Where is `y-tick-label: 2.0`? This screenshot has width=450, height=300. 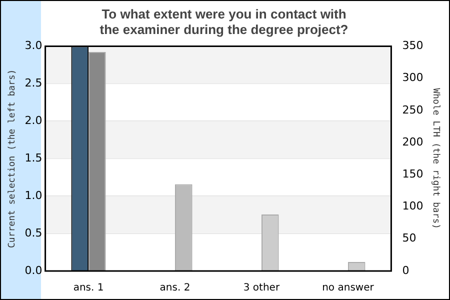
y-tick-label: 2.0 is located at coordinates (33, 120).